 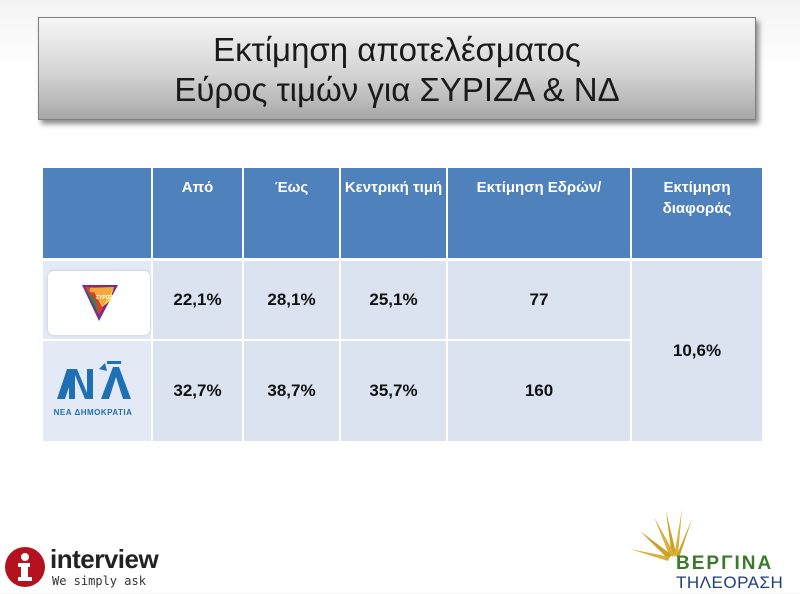 What do you see at coordinates (697, 214) in the screenshot?
I see `header-difference: Εκτίμηση διαφοράς` at bounding box center [697, 214].